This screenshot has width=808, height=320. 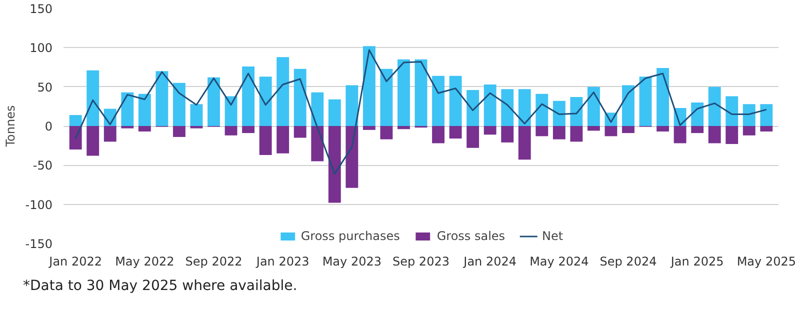 I want to click on y-tick-label: 0, so click(x=48, y=127).